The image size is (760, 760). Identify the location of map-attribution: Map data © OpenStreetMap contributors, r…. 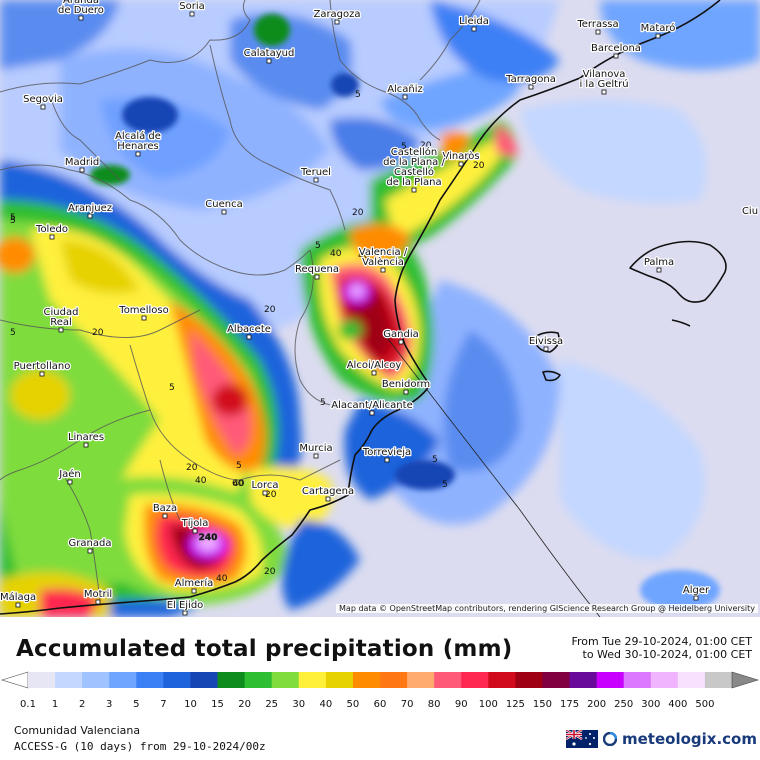
(547, 608).